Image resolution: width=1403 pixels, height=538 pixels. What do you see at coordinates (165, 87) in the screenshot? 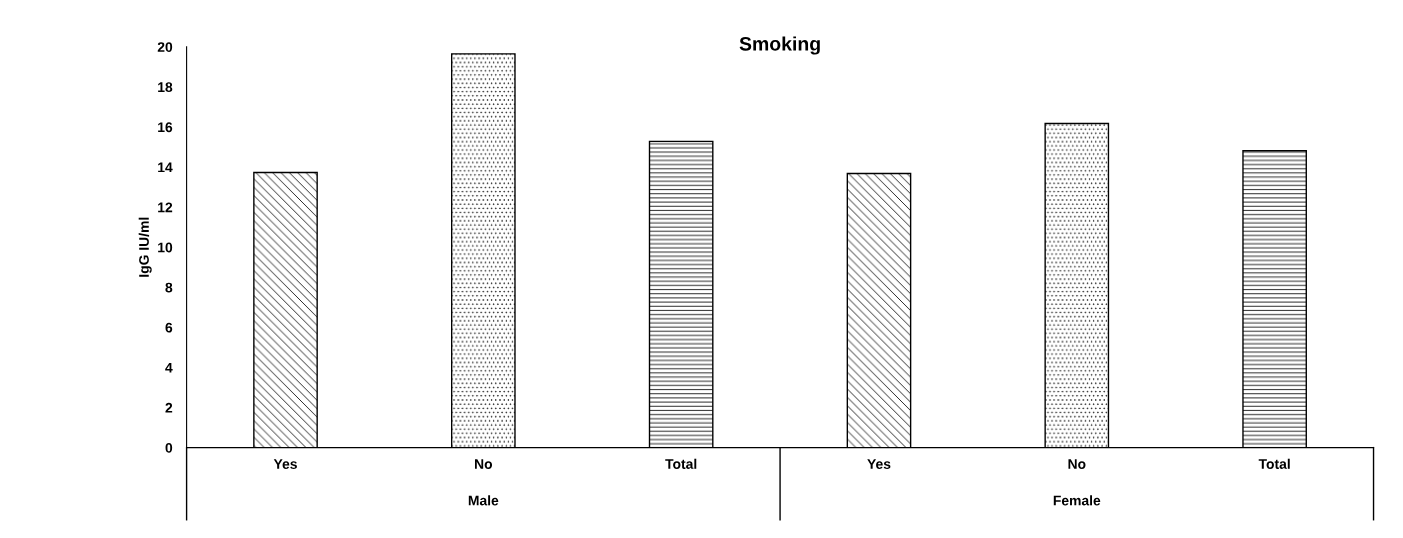
I see `y-tick-label: 18` at bounding box center [165, 87].